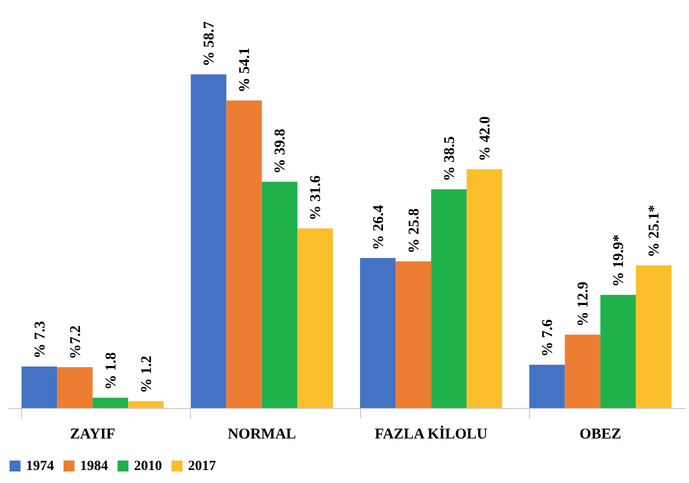  What do you see at coordinates (40, 340) in the screenshot?
I see `data-label: % 7.3` at bounding box center [40, 340].